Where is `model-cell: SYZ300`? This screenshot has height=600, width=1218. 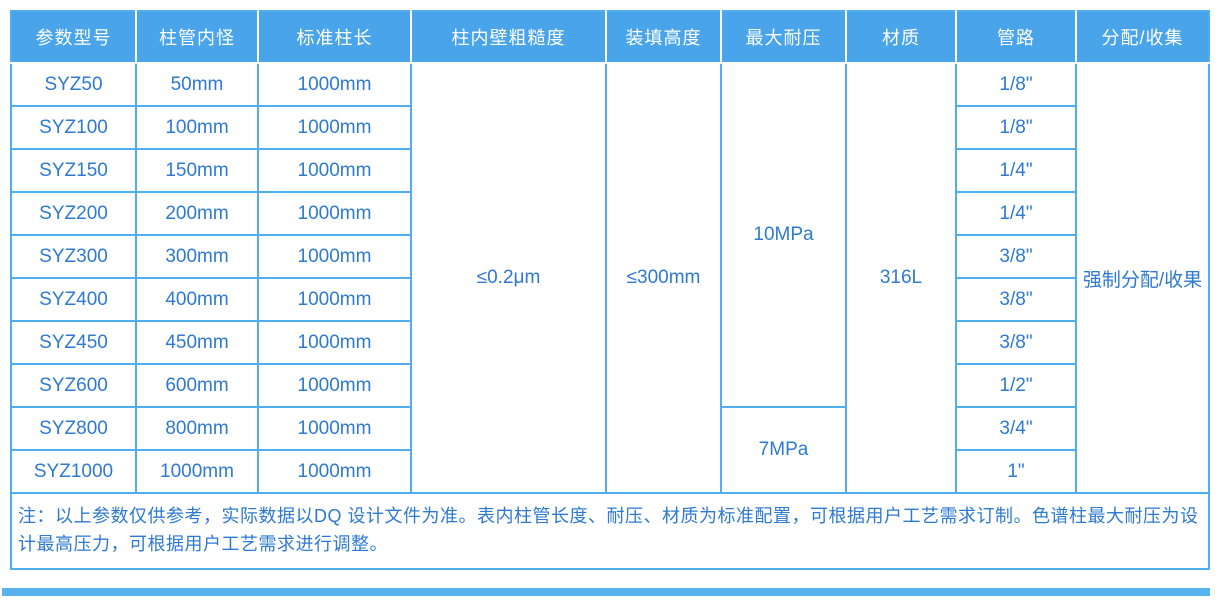
model-cell: SYZ300 is located at coordinates (73, 256).